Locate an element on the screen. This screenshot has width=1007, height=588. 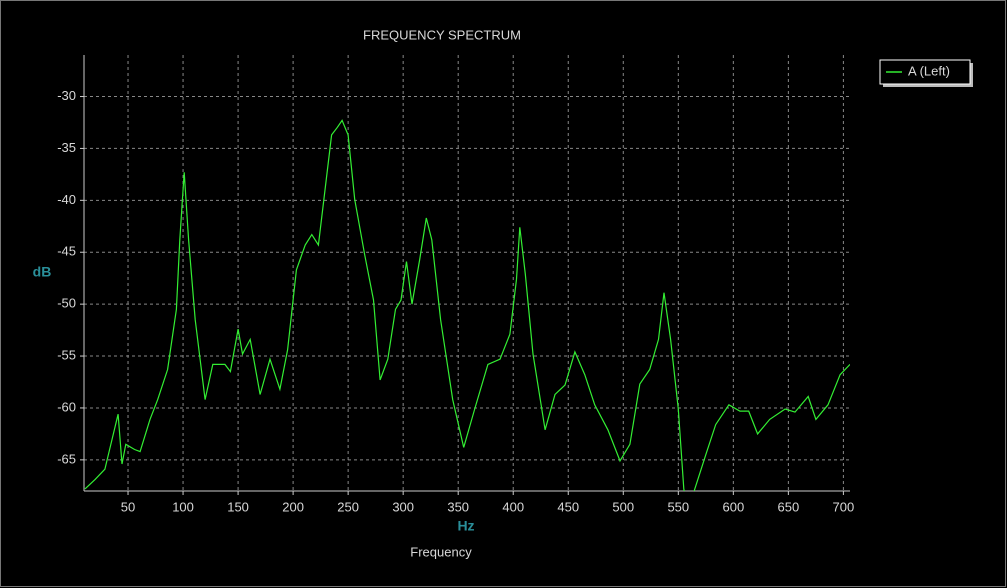
x-tick-label: 250 is located at coordinates (348, 506).